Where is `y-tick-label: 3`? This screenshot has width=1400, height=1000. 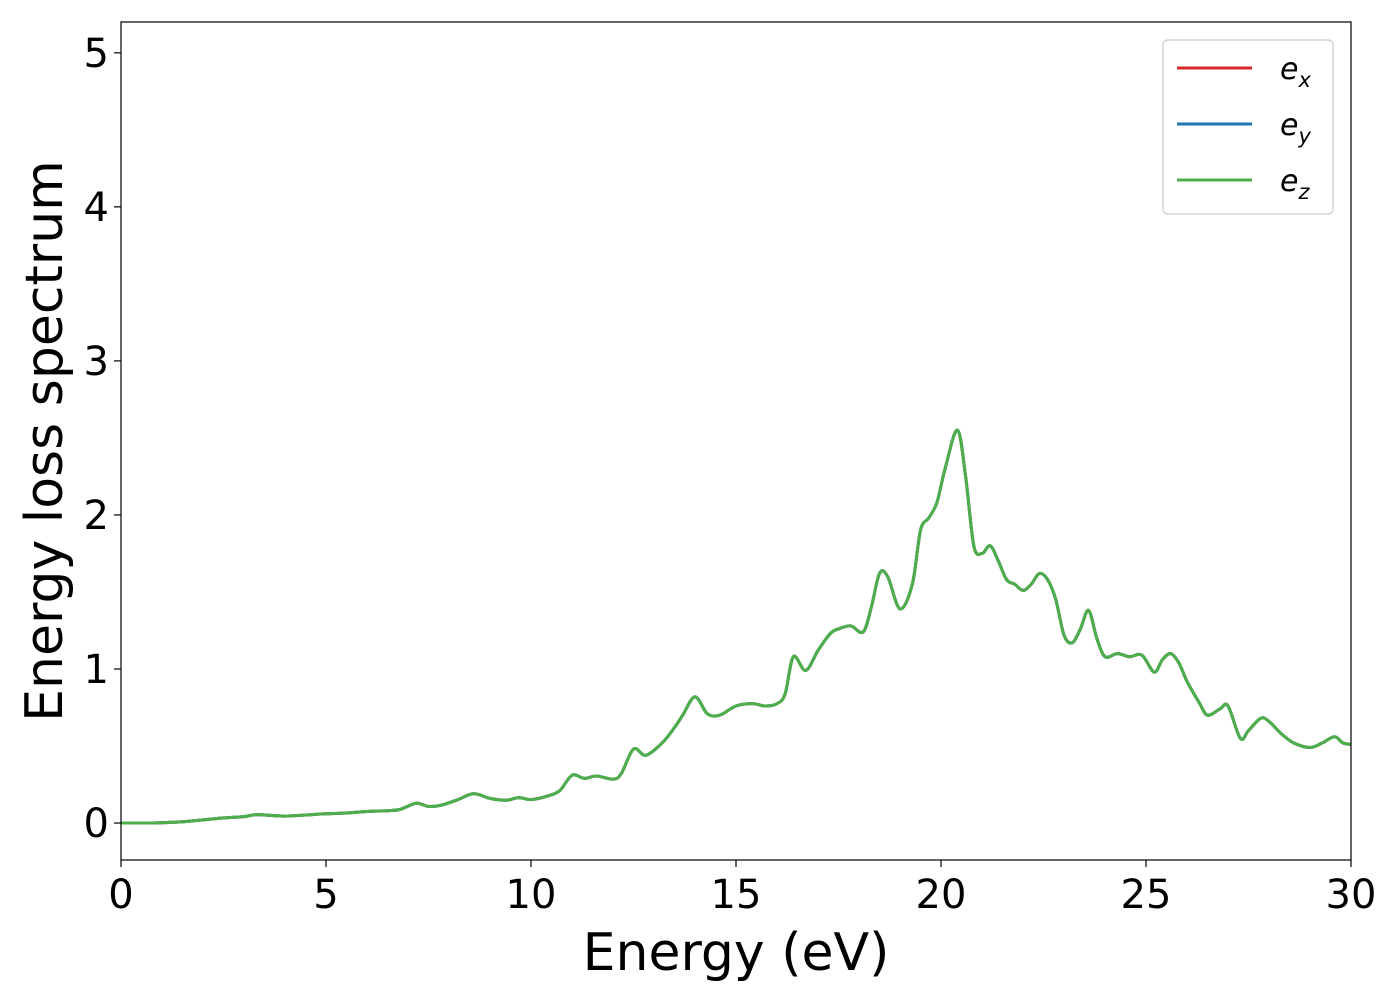 y-tick-label: 3 is located at coordinates (96, 362).